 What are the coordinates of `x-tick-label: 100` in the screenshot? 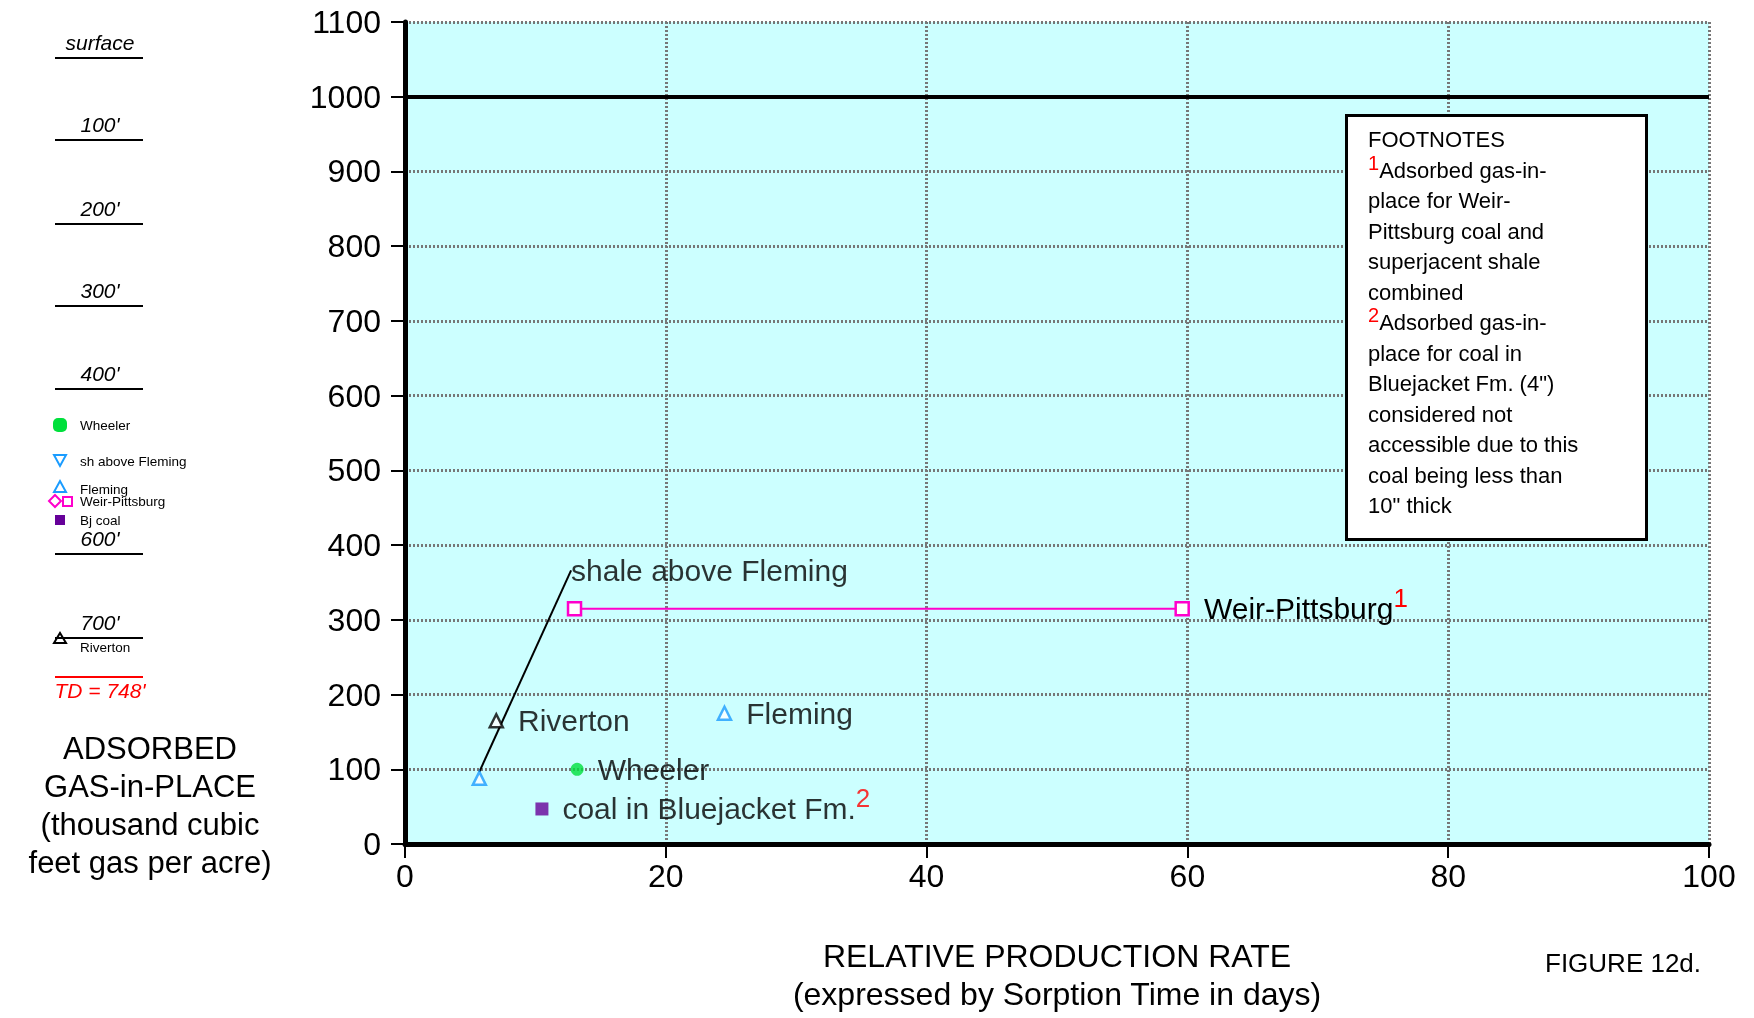 It's located at (1709, 876).